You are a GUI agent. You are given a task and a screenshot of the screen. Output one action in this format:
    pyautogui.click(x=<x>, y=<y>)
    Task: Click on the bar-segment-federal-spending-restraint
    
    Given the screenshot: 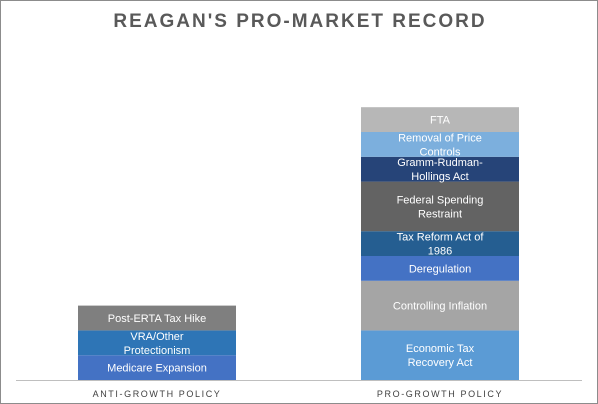 What is the action you would take?
    pyautogui.click(x=440, y=206)
    